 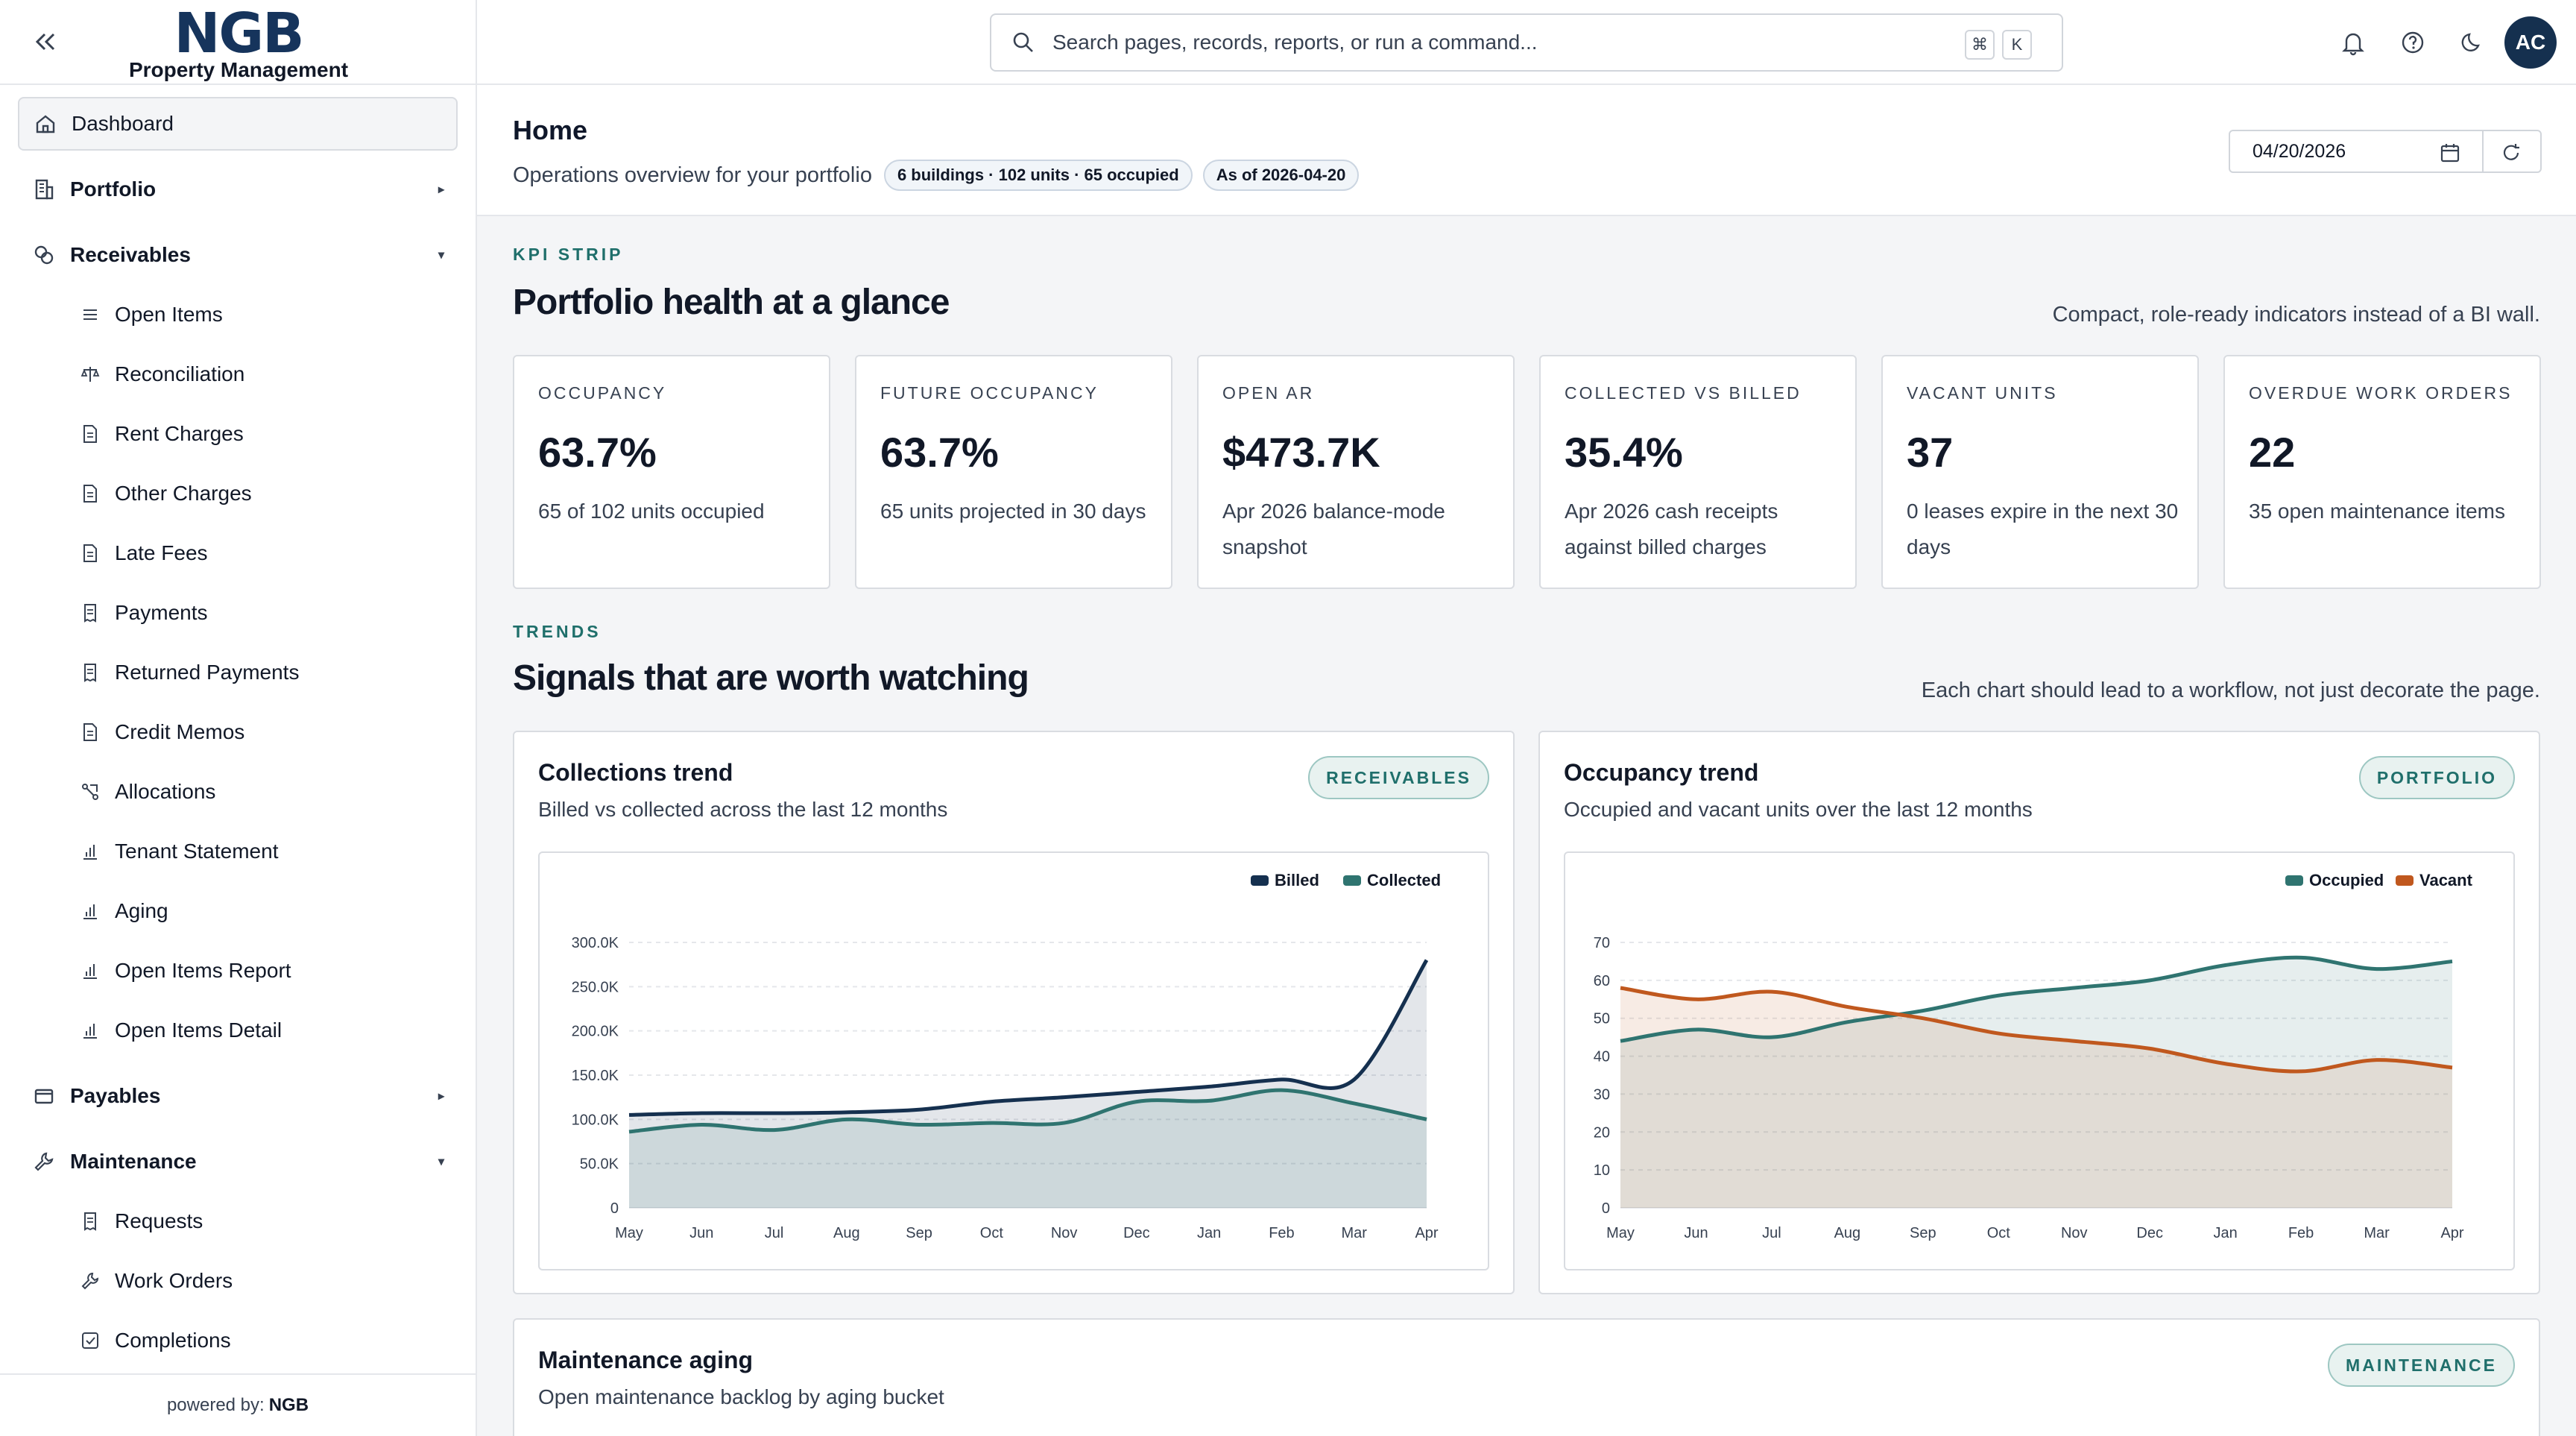 I want to click on kpi-value: 63.7%, so click(x=597, y=453).